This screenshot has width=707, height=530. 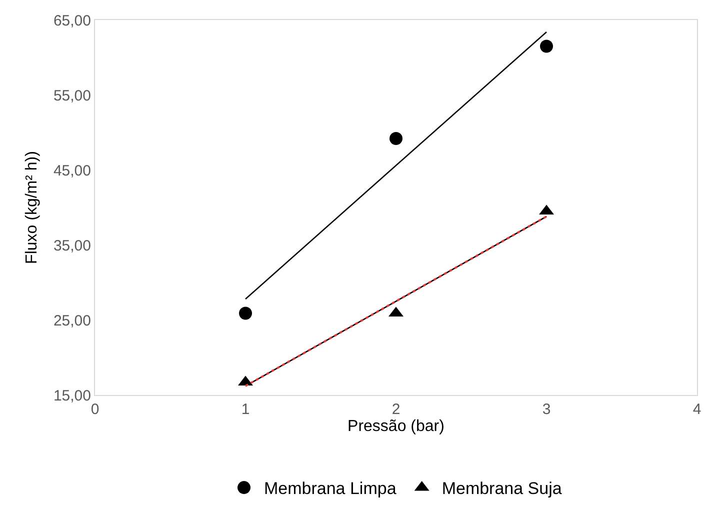 What do you see at coordinates (330, 488) in the screenshot?
I see `legend-label: Membrana Limpa` at bounding box center [330, 488].